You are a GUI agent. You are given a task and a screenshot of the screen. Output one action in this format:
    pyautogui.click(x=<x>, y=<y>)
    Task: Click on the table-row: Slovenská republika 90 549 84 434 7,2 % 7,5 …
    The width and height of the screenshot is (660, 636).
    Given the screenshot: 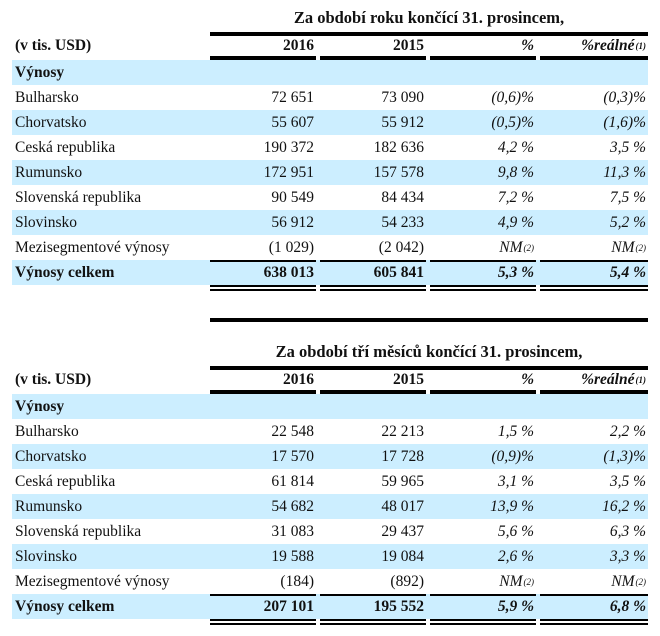 What is the action you would take?
    pyautogui.click(x=330, y=197)
    